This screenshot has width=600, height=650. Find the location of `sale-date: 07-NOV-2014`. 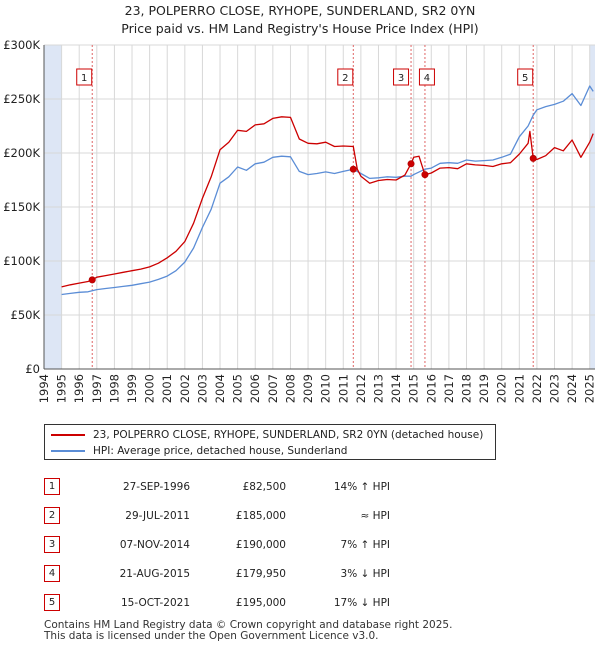

sale-date: 07-NOV-2014 is located at coordinates (154, 544).